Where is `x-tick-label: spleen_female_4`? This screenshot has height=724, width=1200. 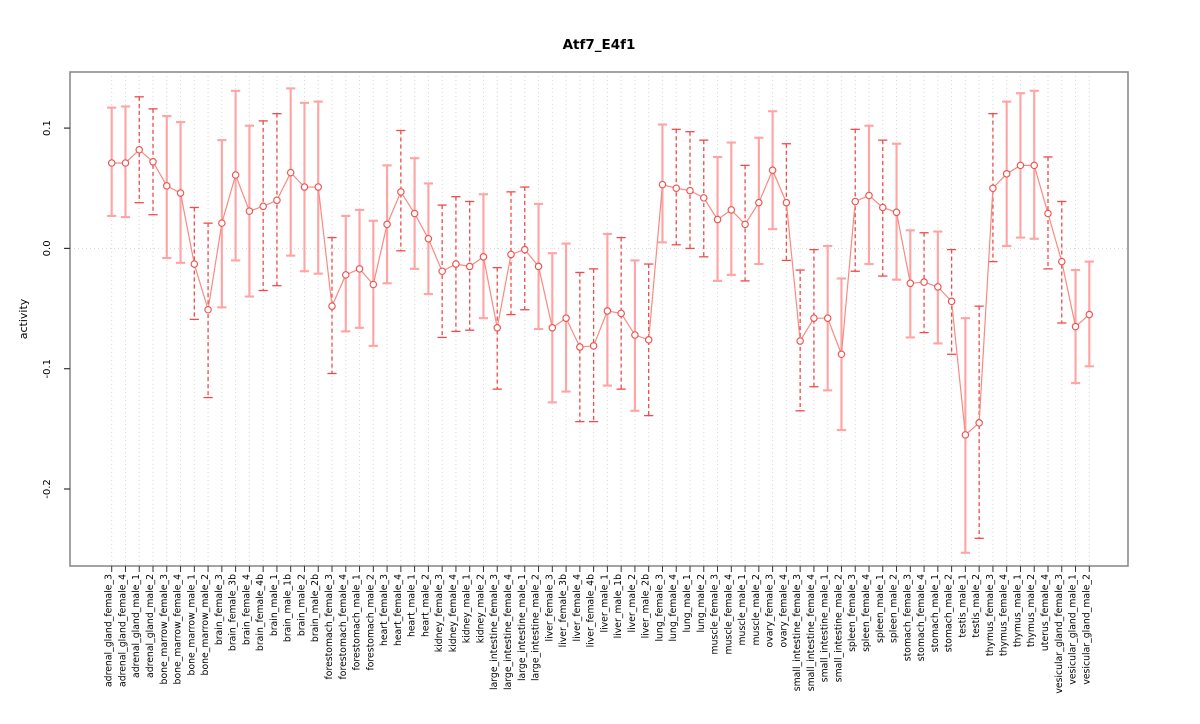
x-tick-label: spleen_female_4 is located at coordinates (866, 613).